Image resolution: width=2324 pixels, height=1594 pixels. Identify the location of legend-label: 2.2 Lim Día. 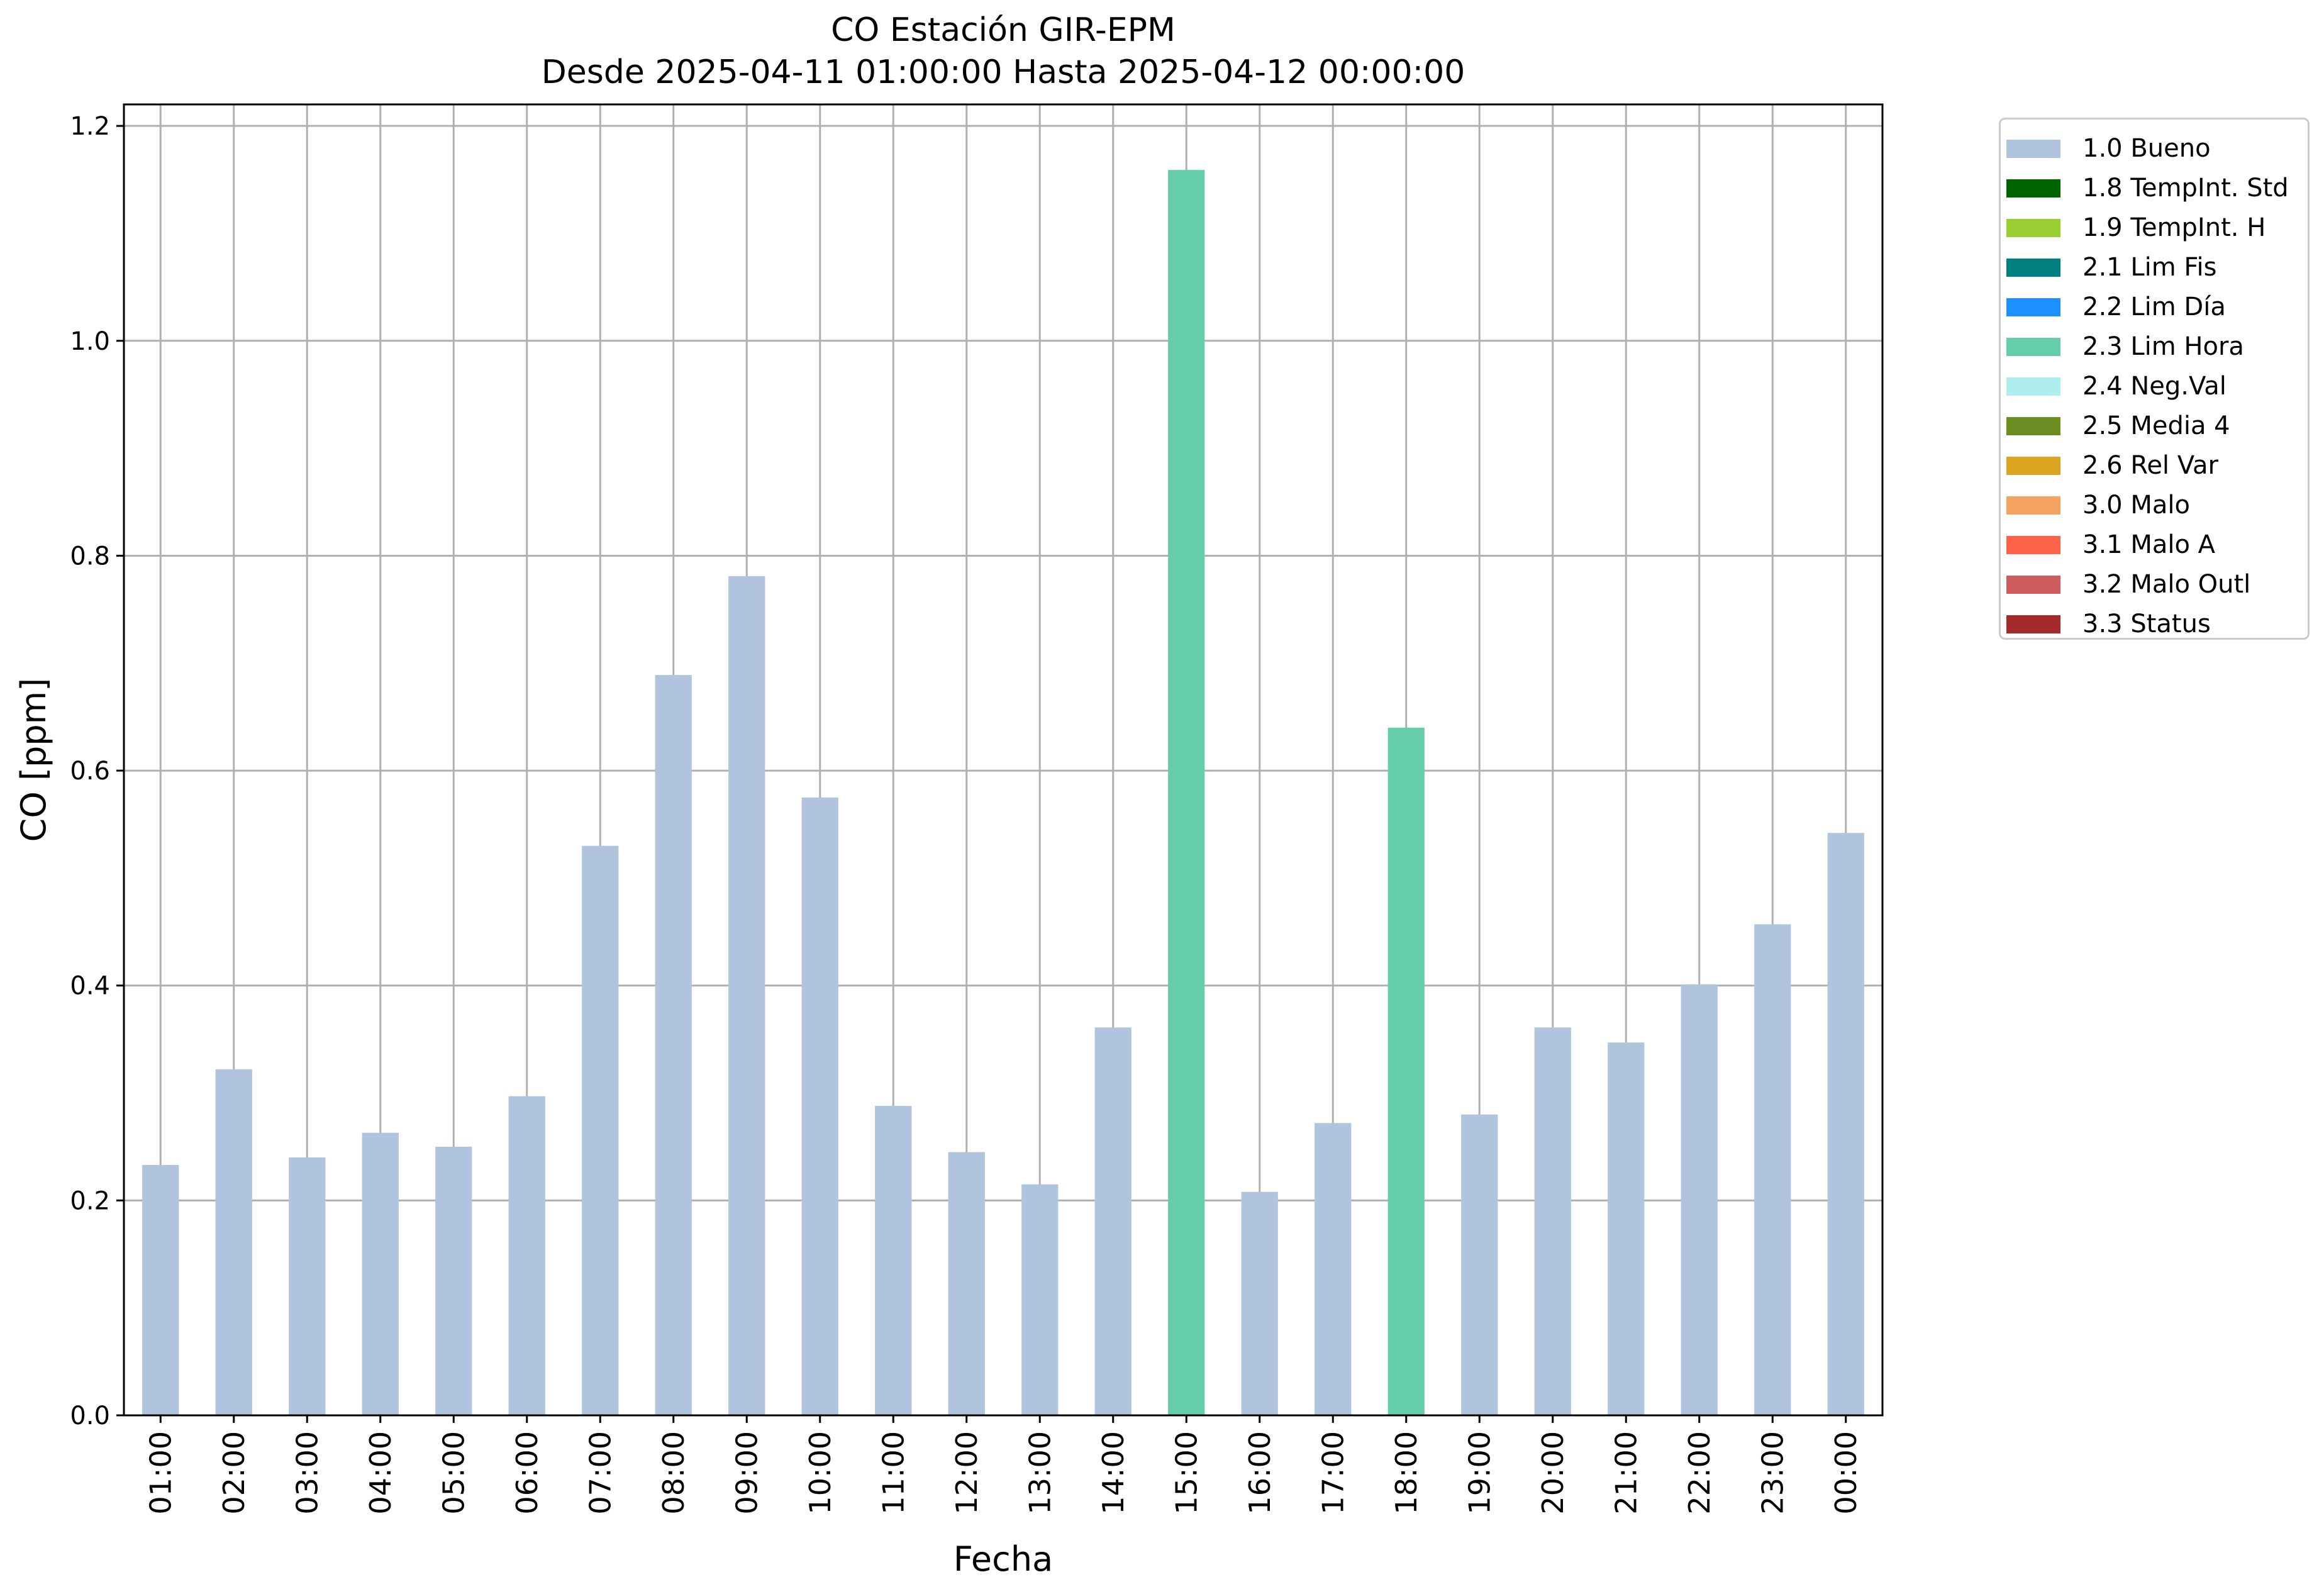
(2154, 307).